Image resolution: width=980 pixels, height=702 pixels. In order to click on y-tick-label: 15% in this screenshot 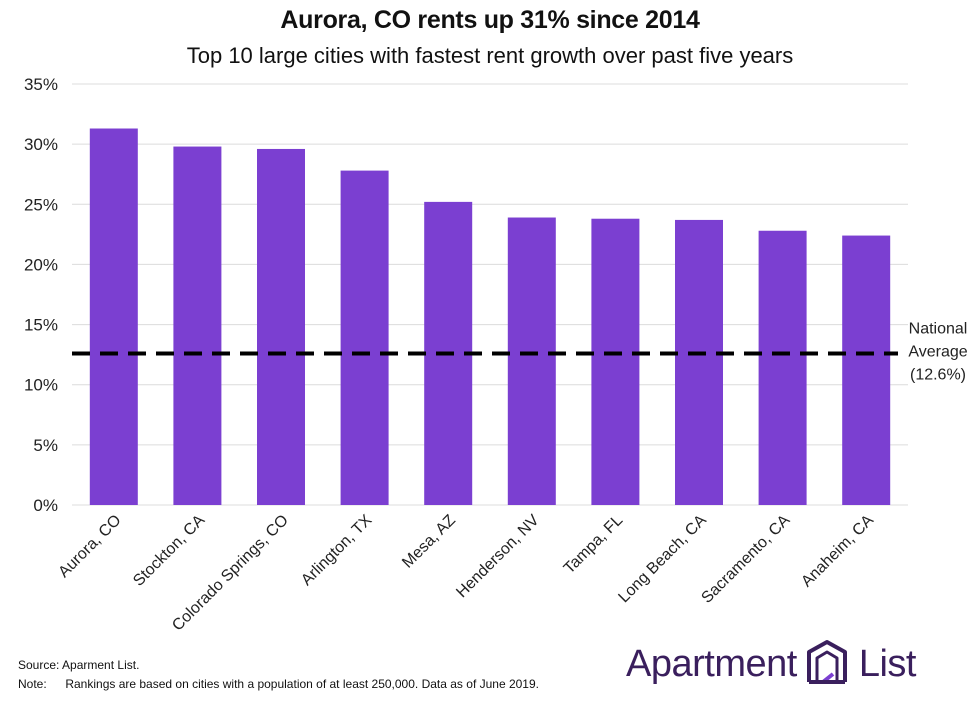, I will do `click(41, 325)`.